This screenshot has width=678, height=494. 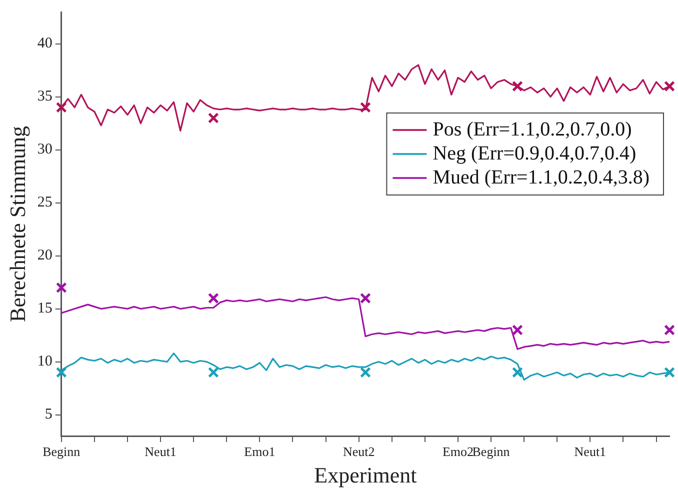 I want to click on legend-label: Mued (Err=1.1,0.2,0.4,3.8), so click(x=541, y=177).